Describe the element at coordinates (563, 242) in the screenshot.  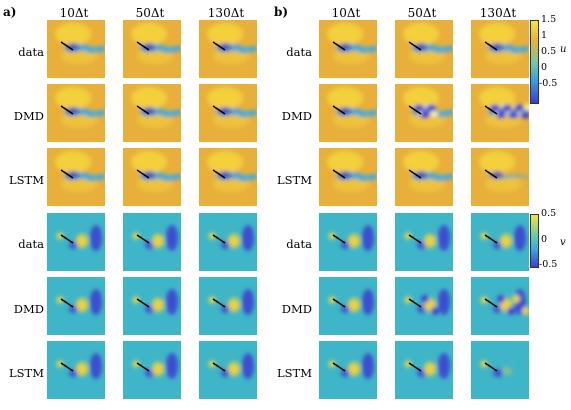
I see `colorbar-v-label: v` at that location.